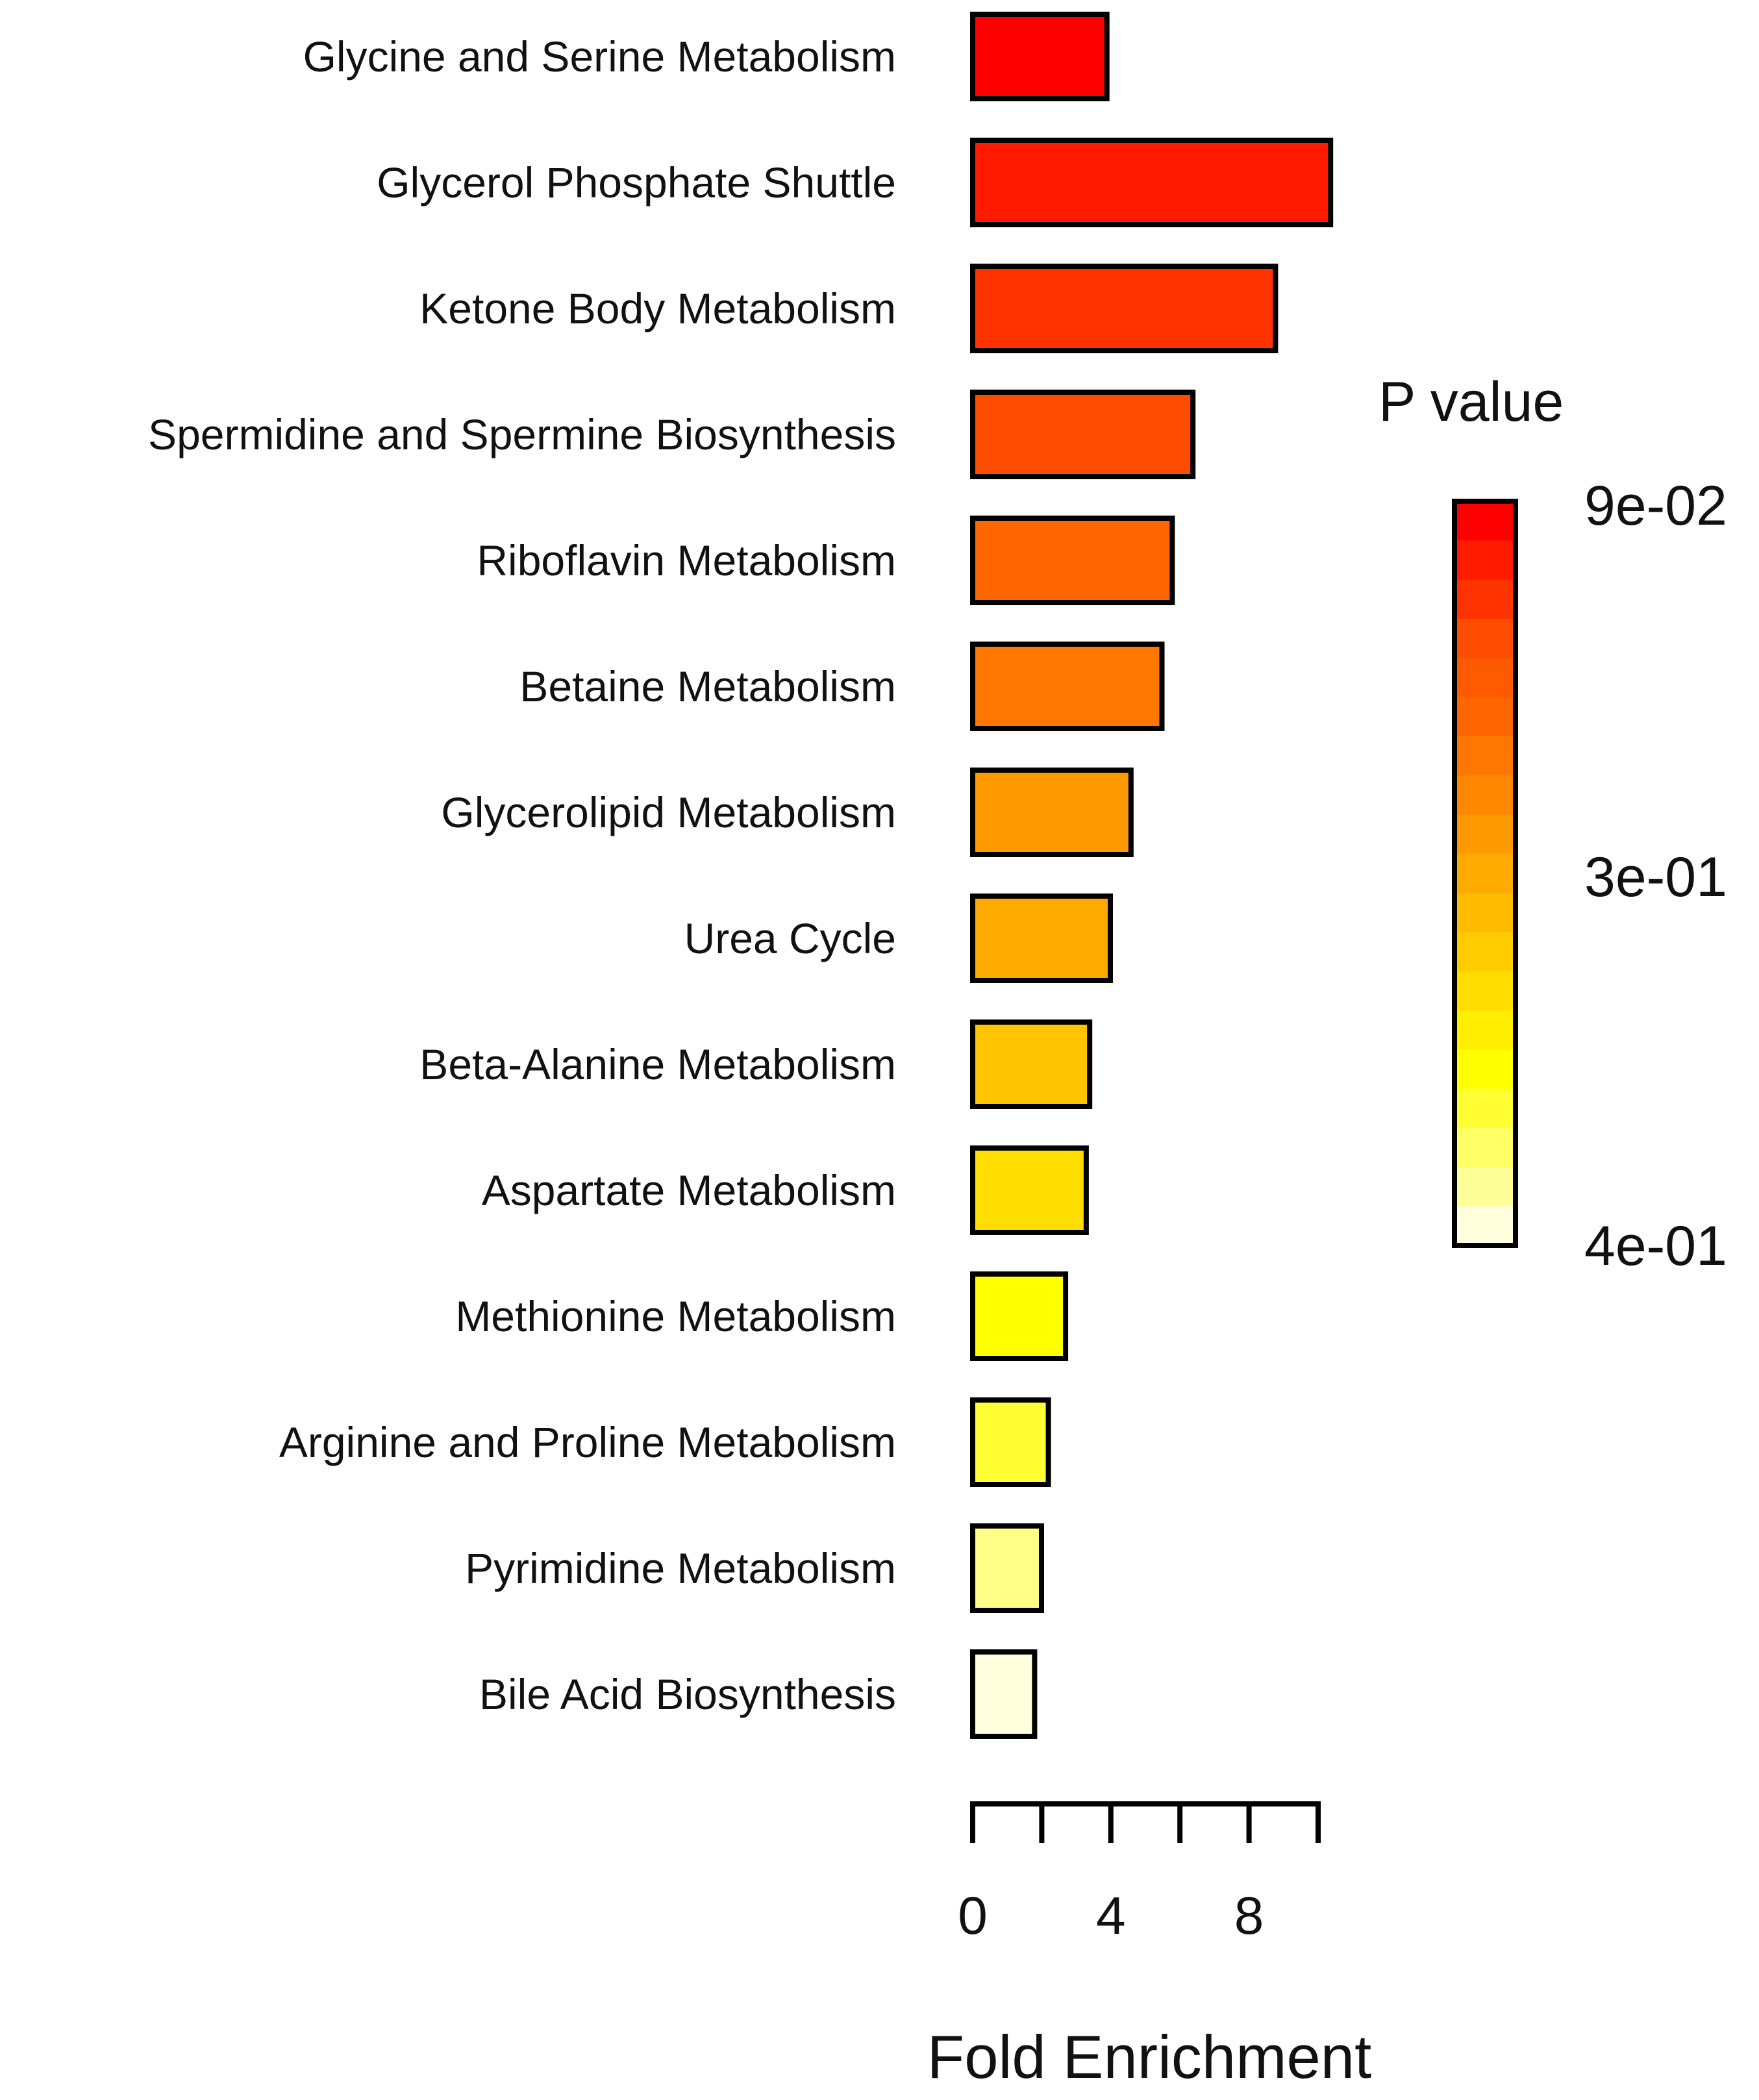 The height and width of the screenshot is (2100, 1759). I want to click on legend-labels: 9e-02 3e-01 4e-01, so click(1655, 876).